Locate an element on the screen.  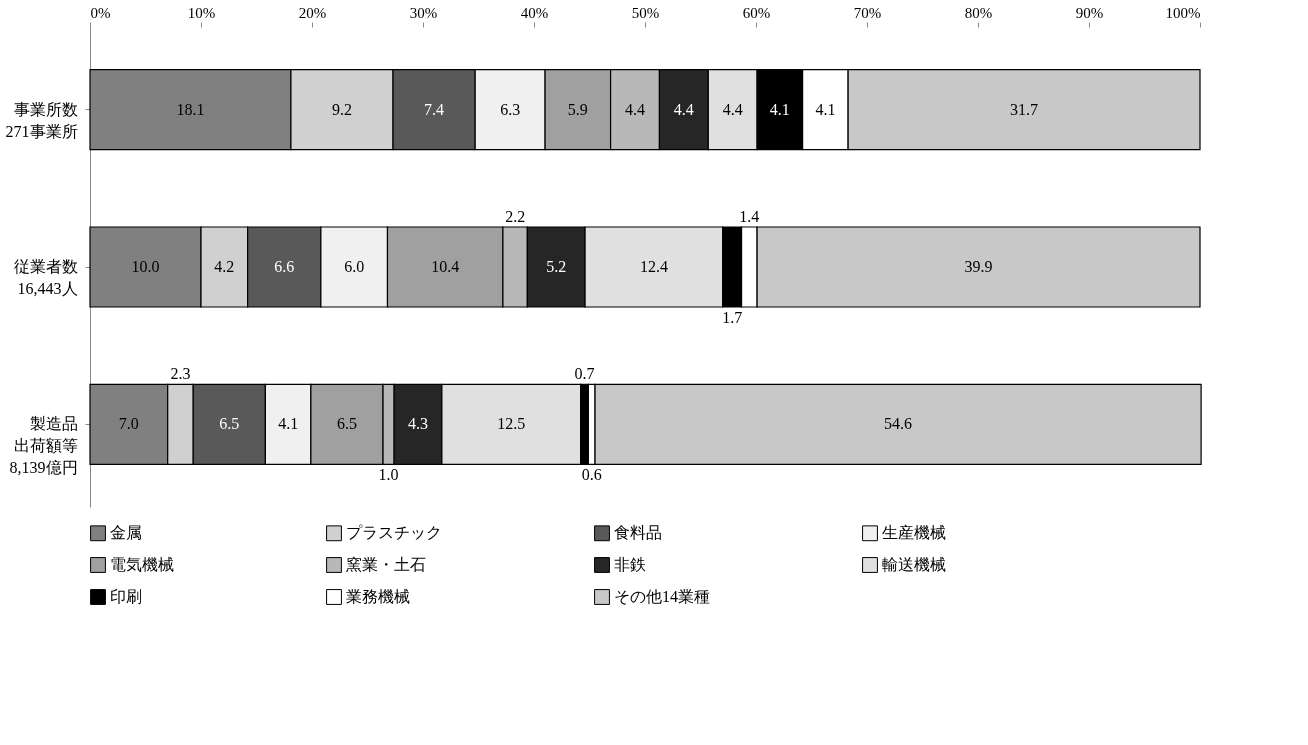
data-label: 1.0 is located at coordinates (388, 475).